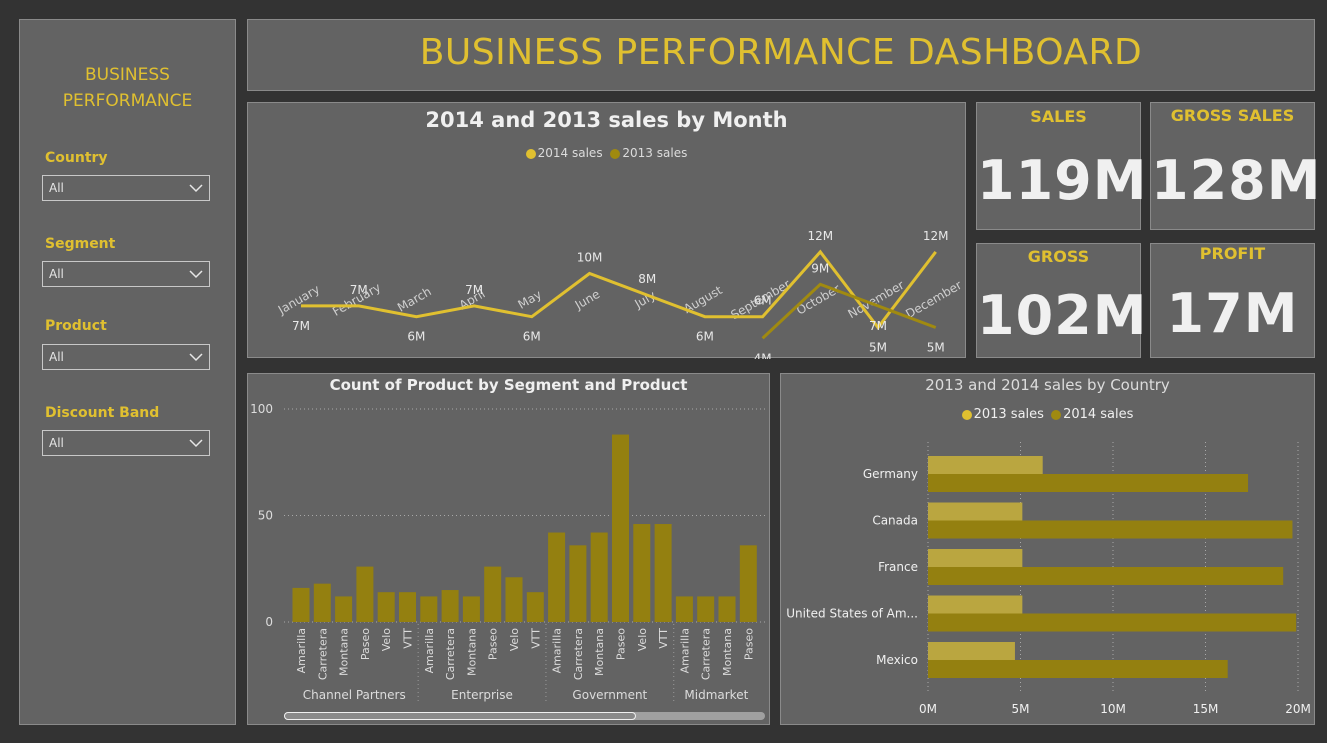 The height and width of the screenshot is (743, 1327). What do you see at coordinates (127, 75) in the screenshot?
I see `sidebar-title-line1: BUSINESS` at bounding box center [127, 75].